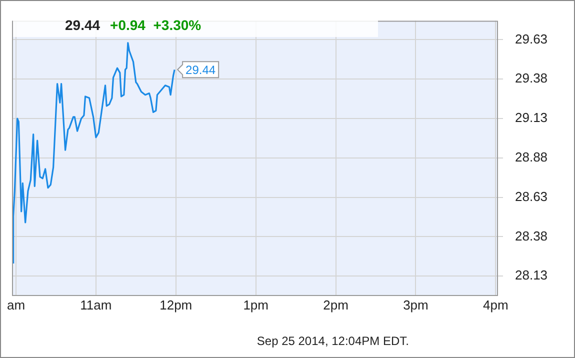  I want to click on y-tick-label: 29.13, so click(531, 118).